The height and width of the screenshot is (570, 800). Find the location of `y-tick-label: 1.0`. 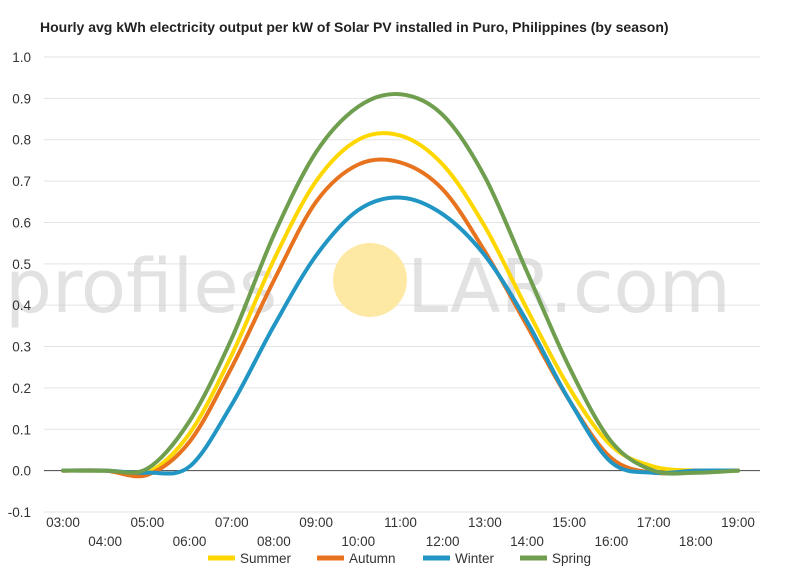

y-tick-label: 1.0 is located at coordinates (21, 57).